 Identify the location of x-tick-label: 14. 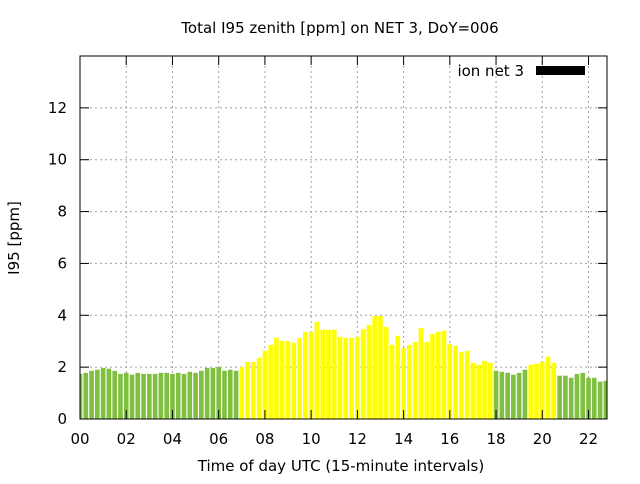
(403, 439).